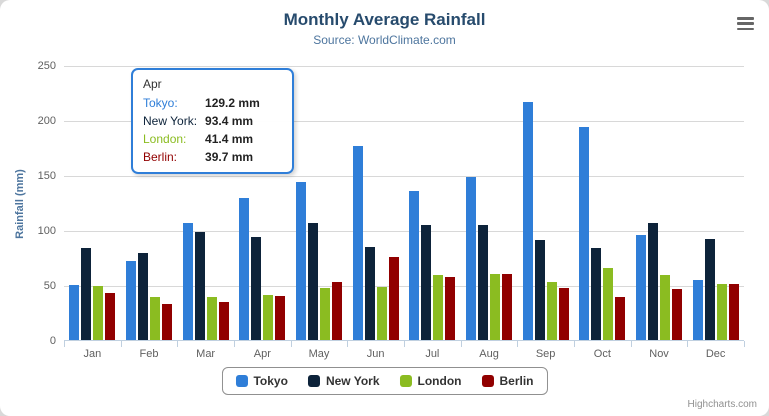 Image resolution: width=769 pixels, height=416 pixels. What do you see at coordinates (620, 318) in the screenshot?
I see `bar-berlin-oct` at bounding box center [620, 318].